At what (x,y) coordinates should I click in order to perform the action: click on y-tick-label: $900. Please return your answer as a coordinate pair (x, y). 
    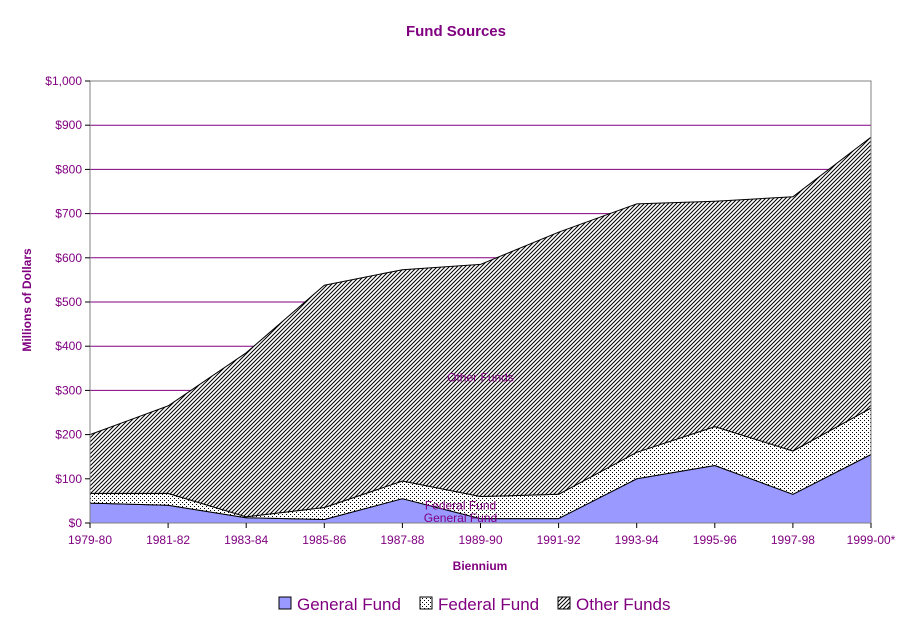
    Looking at the image, I should click on (68, 125).